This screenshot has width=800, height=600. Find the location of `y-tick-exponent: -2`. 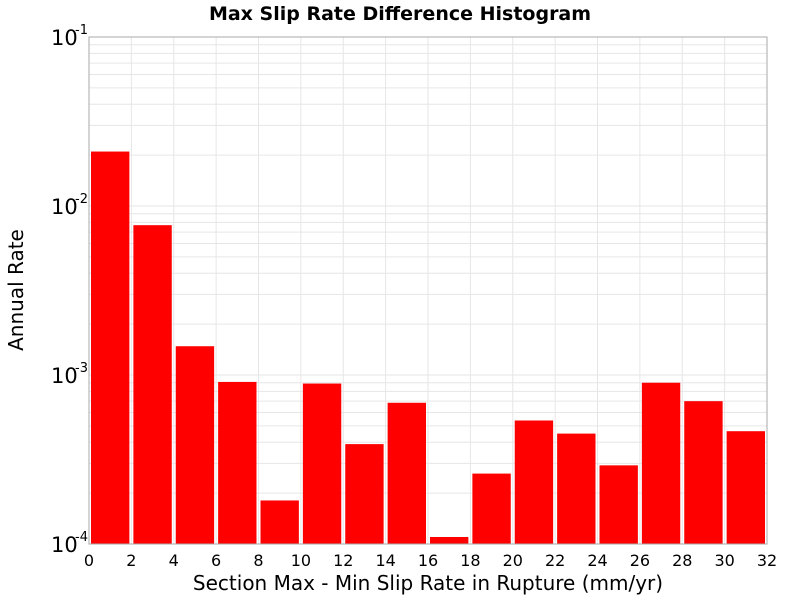

y-tick-exponent: -2 is located at coordinates (81, 199).